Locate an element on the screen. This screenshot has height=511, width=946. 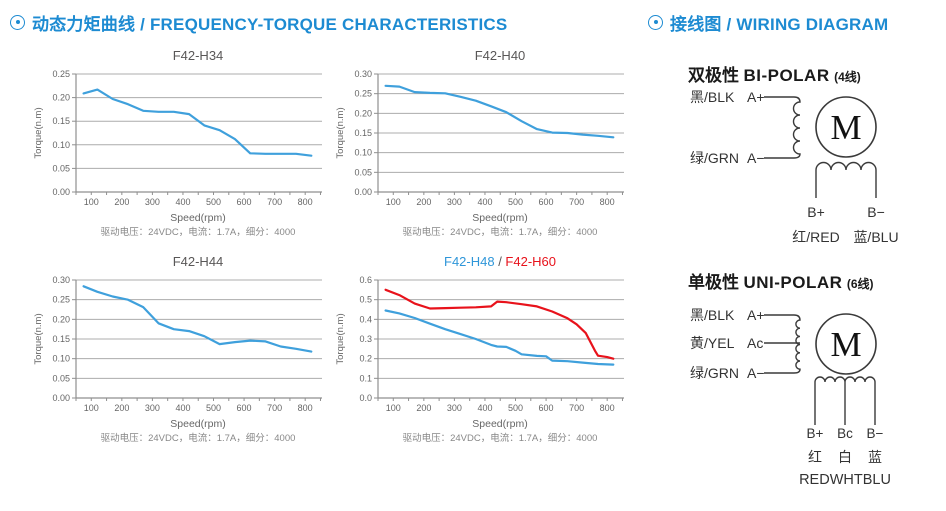
chart-title: F42-H34 is located at coordinates (180, 56).